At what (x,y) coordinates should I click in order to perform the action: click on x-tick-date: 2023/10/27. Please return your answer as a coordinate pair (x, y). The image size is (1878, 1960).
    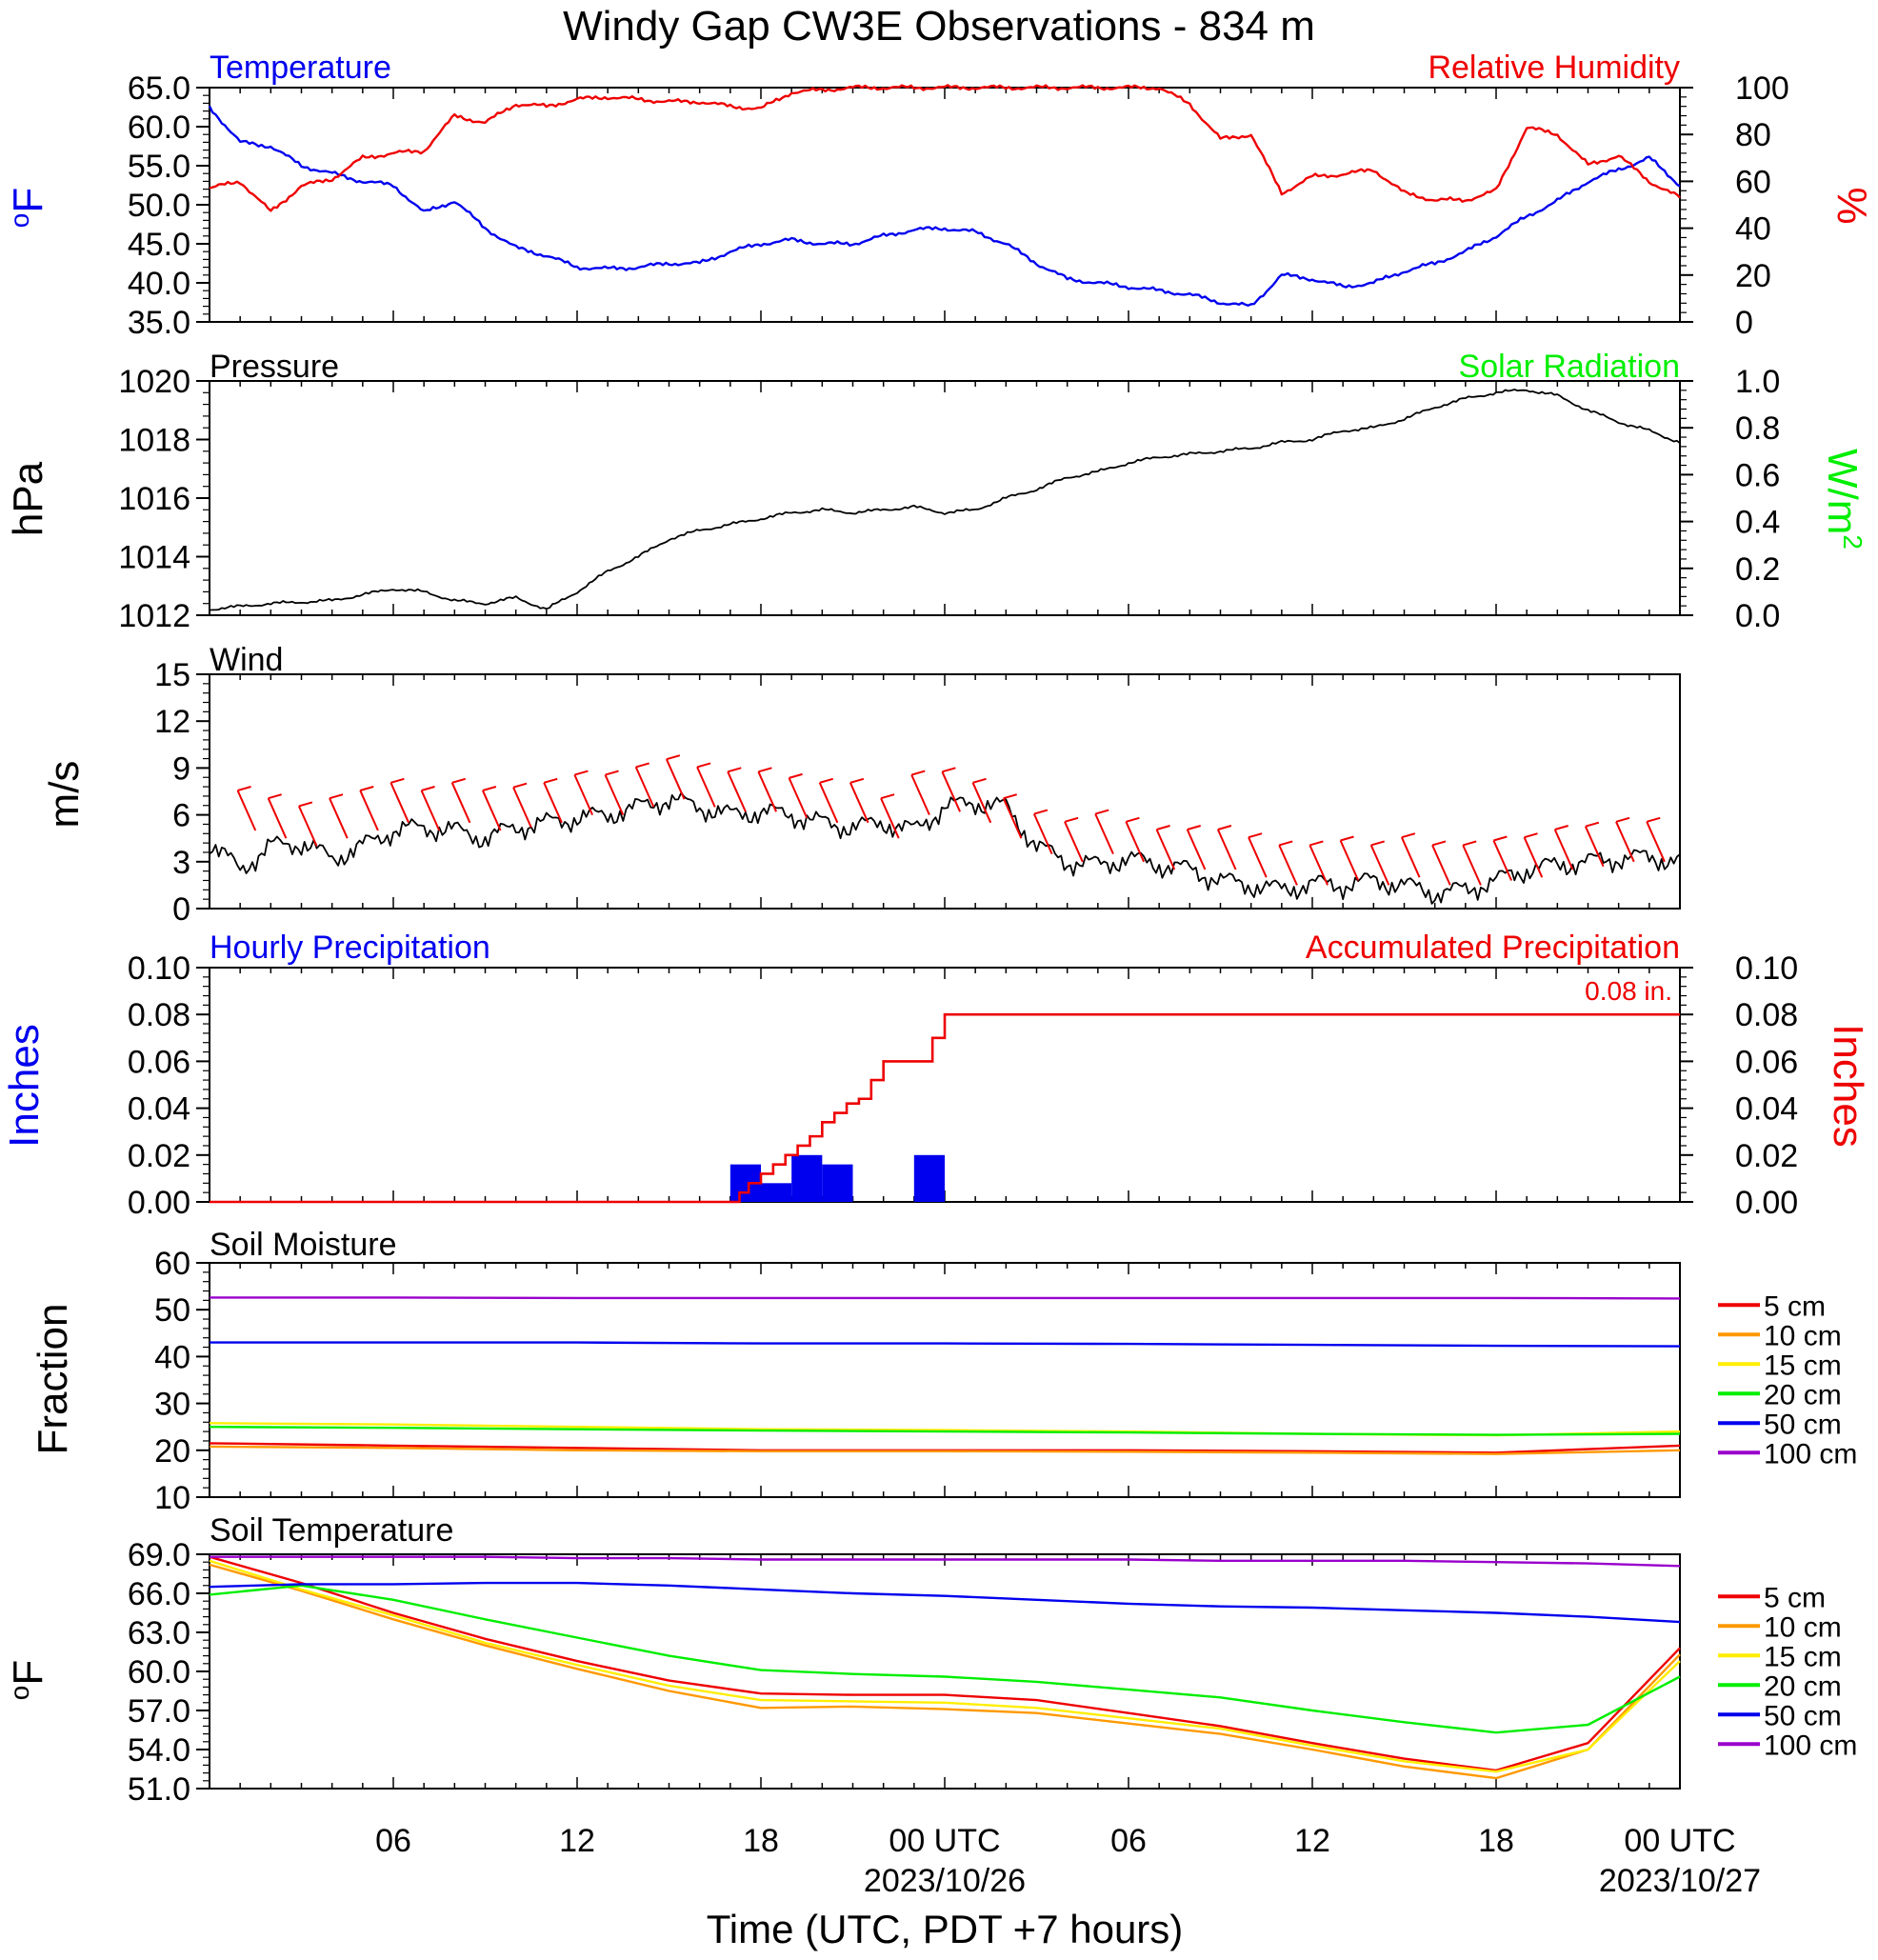
    Looking at the image, I should click on (1680, 1881).